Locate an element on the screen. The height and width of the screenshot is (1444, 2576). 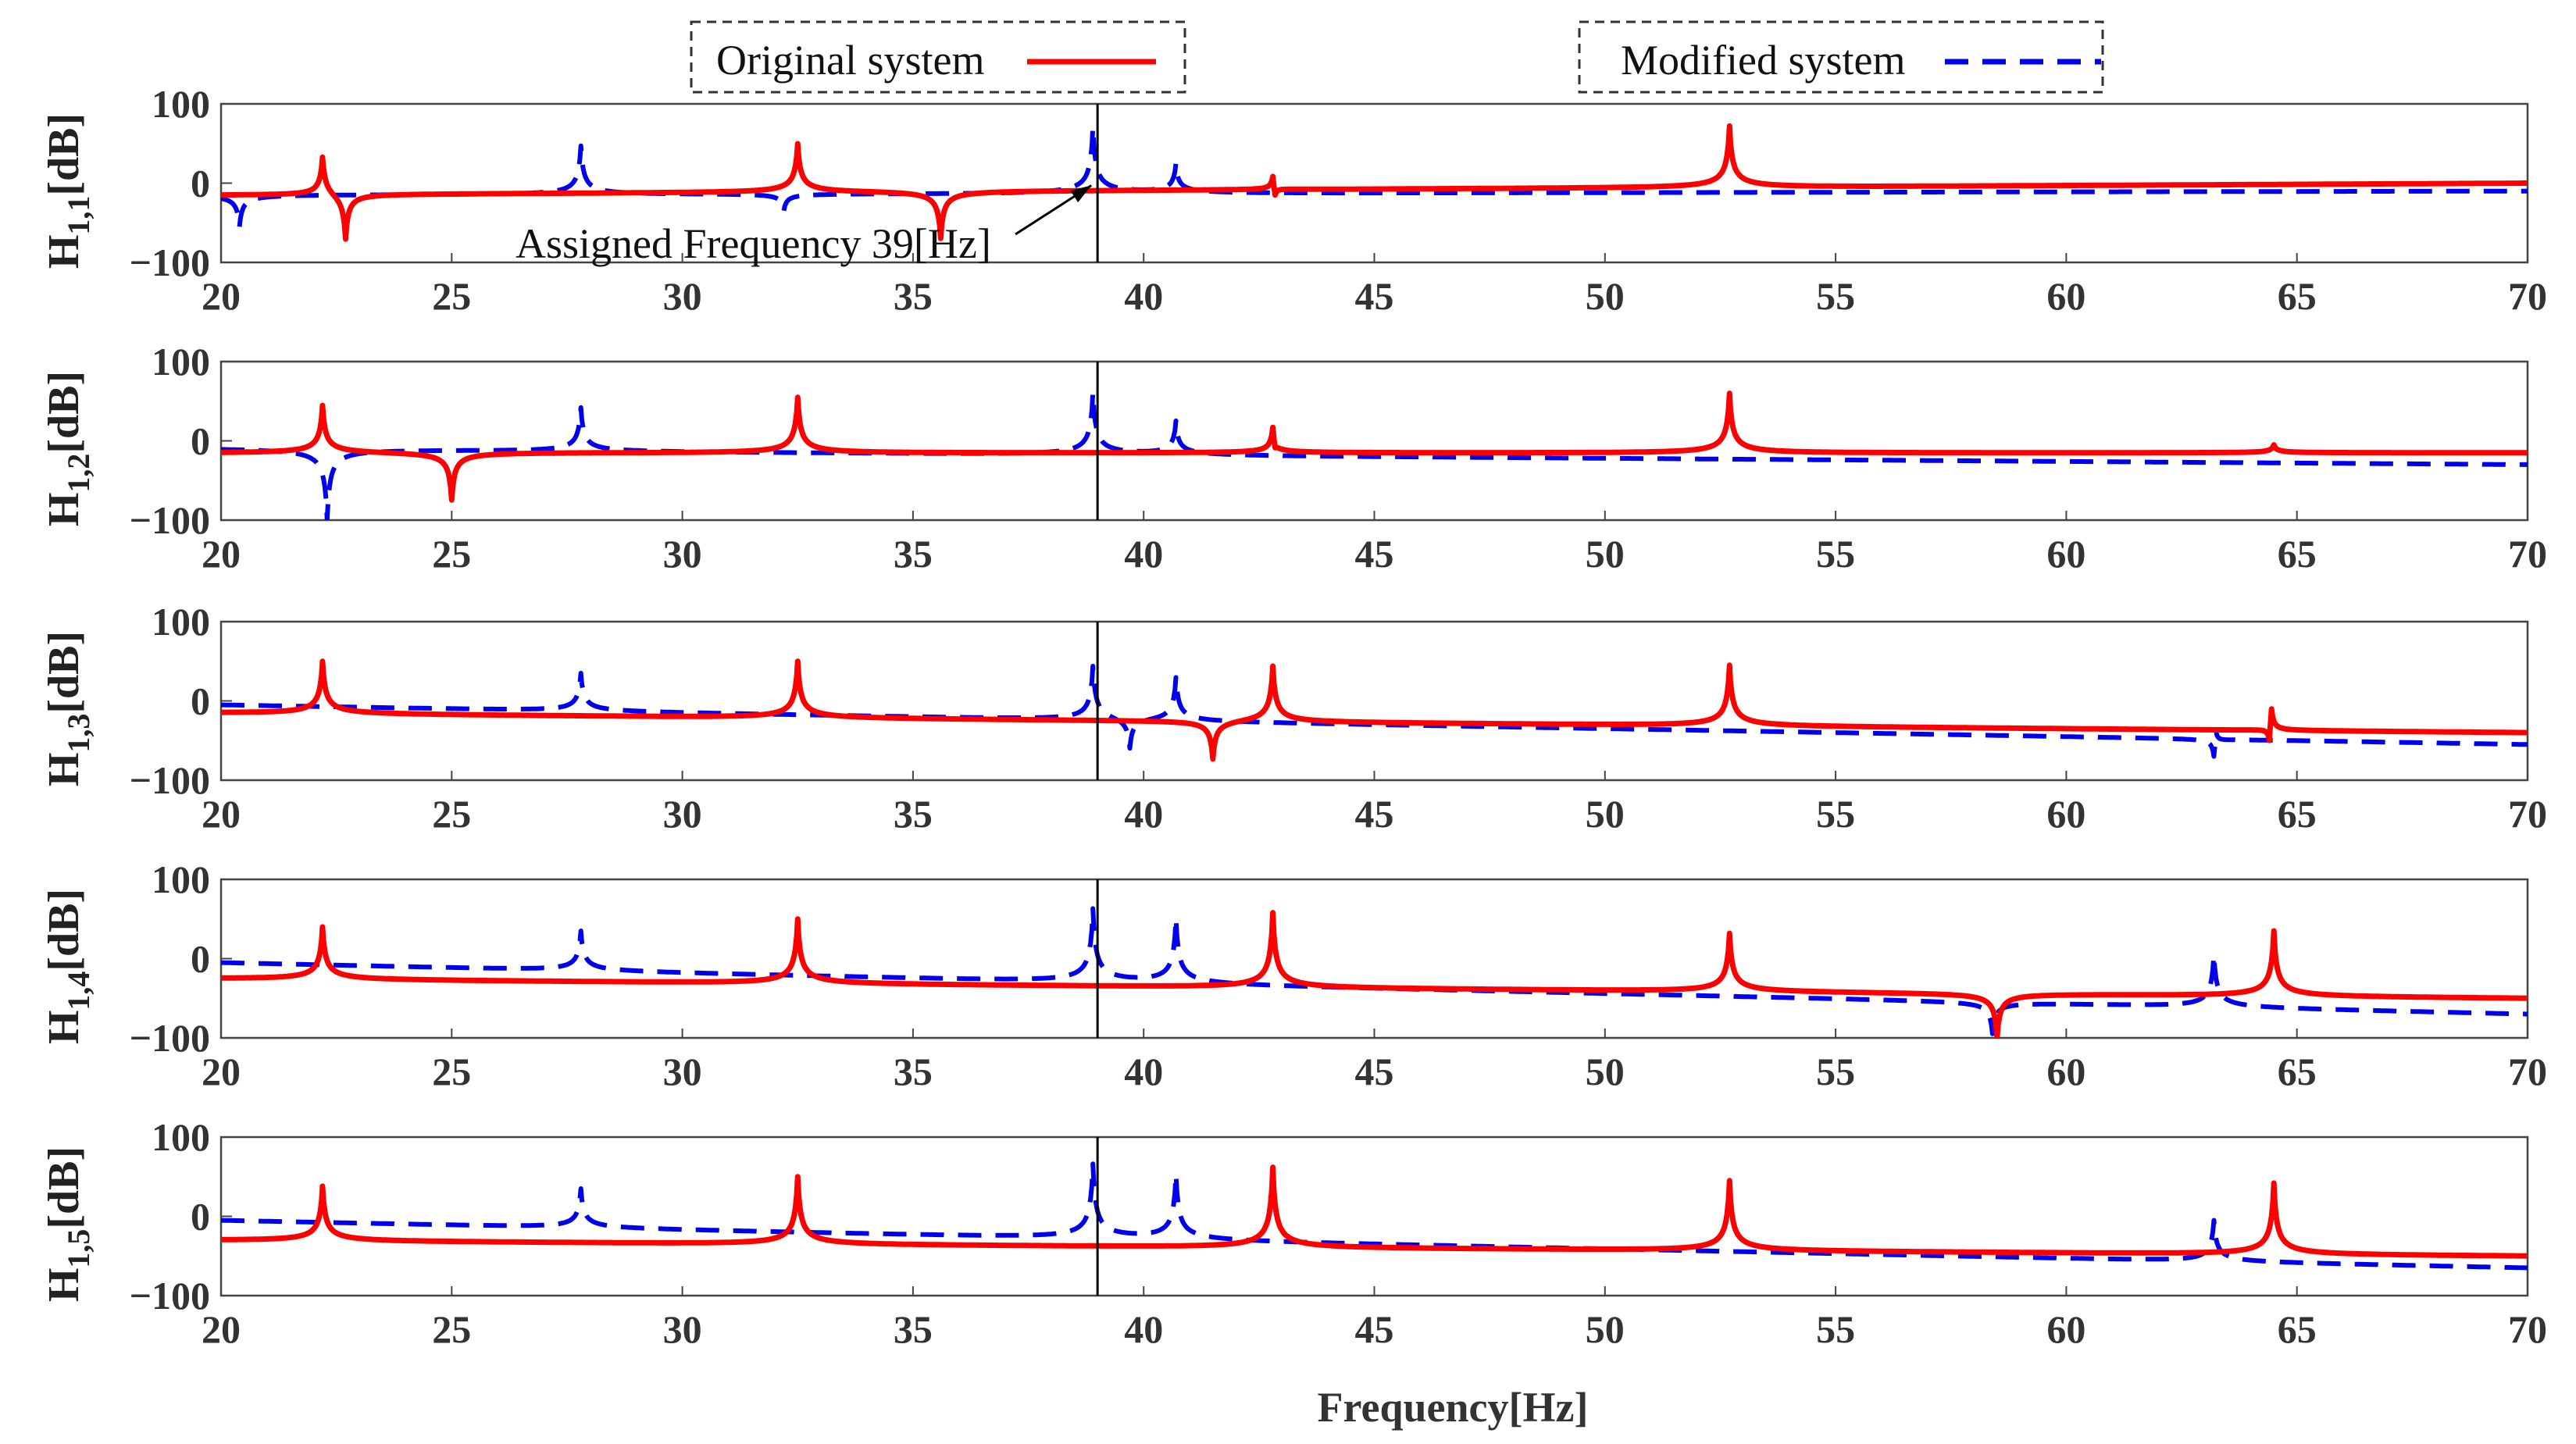
y-axis-label: H1,5[dB] is located at coordinates (68, 1224).